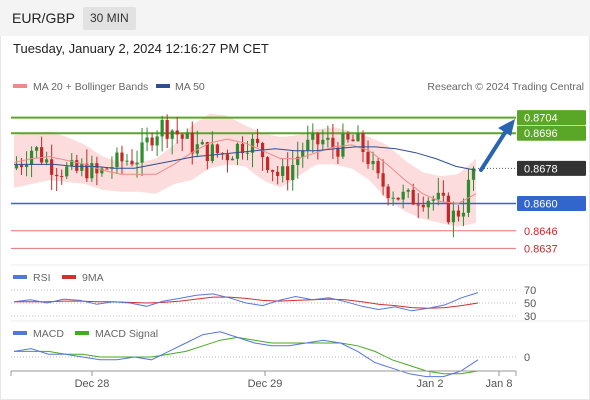 The width and height of the screenshot is (590, 400). What do you see at coordinates (541, 249) in the screenshot?
I see `price-label-s2: 0.8637` at bounding box center [541, 249].